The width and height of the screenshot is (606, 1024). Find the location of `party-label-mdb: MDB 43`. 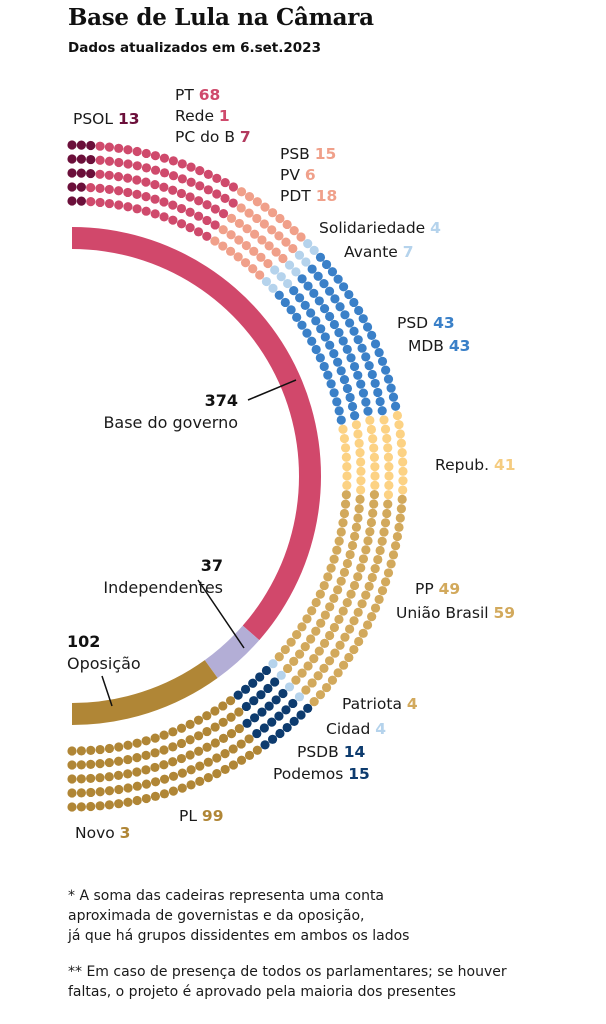

party-label-mdb: MDB 43 is located at coordinates (439, 346).